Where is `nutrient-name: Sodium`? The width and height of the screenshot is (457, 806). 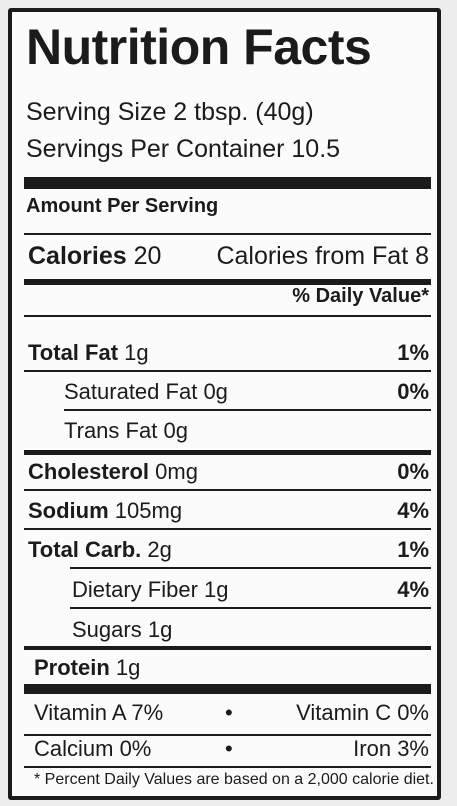
nutrient-name: Sodium is located at coordinates (68, 510).